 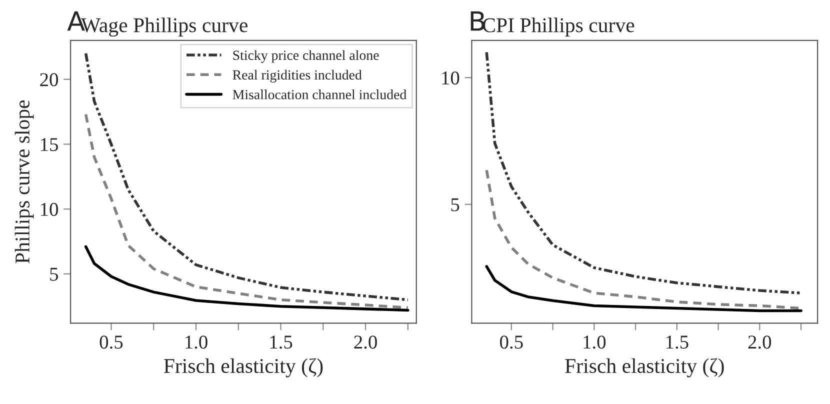 What do you see at coordinates (297, 76) in the screenshot?
I see `legend-label: Real rigidities included` at bounding box center [297, 76].